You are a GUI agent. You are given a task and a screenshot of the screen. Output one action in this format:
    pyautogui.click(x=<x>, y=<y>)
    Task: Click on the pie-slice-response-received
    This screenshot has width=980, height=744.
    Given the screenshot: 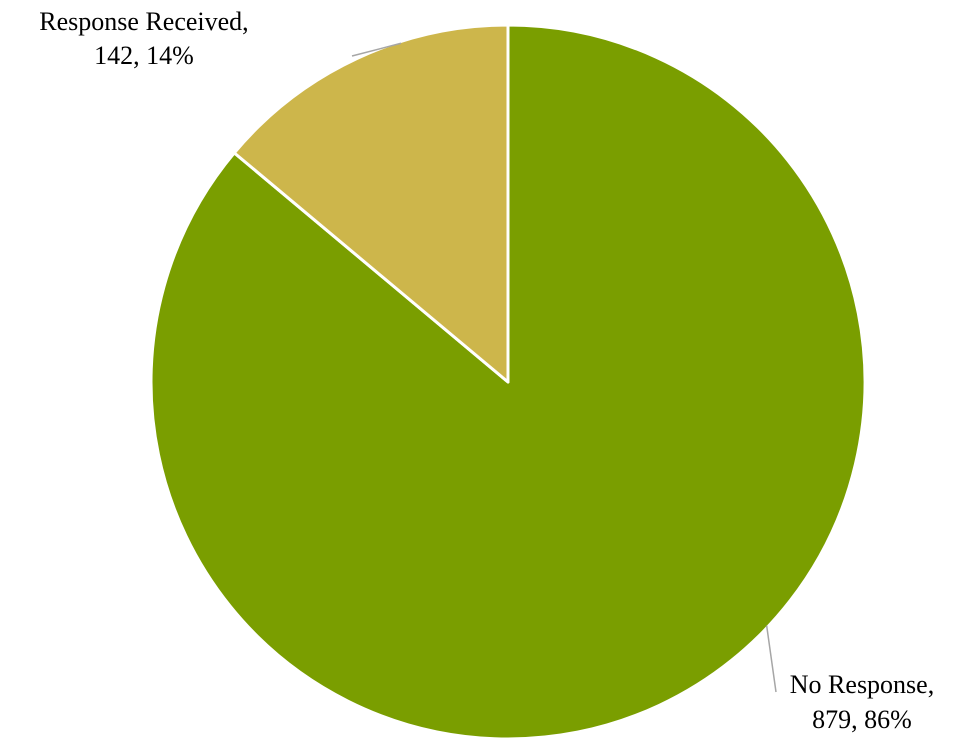 What is the action you would take?
    pyautogui.click(x=371, y=203)
    